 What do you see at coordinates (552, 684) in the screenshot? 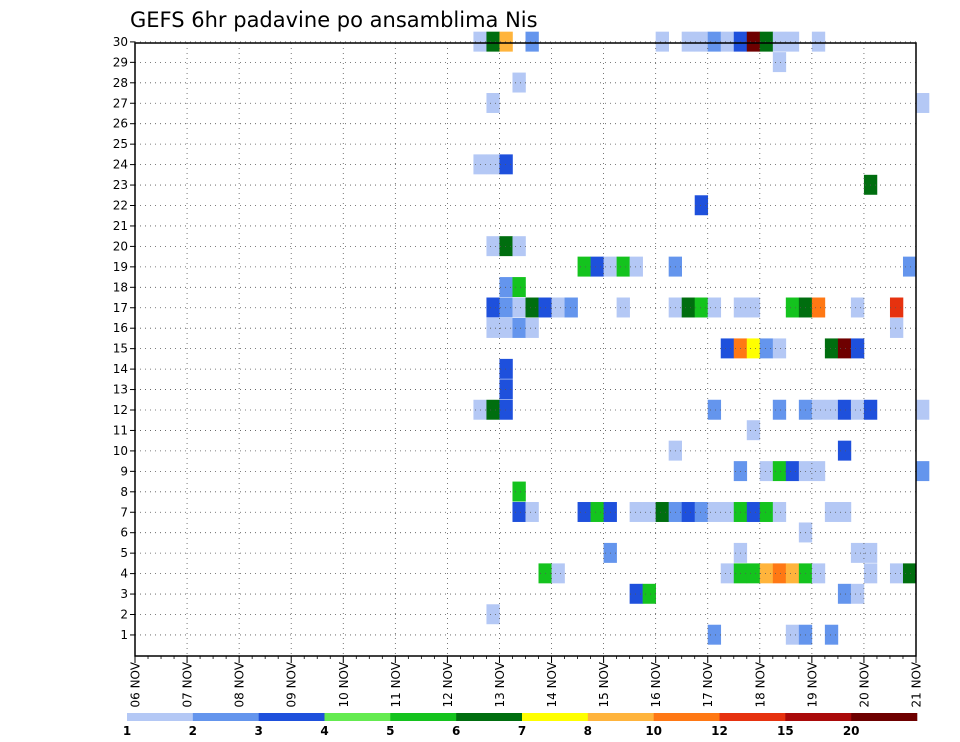
I see `x-tick-label: 14 NOV` at bounding box center [552, 684].